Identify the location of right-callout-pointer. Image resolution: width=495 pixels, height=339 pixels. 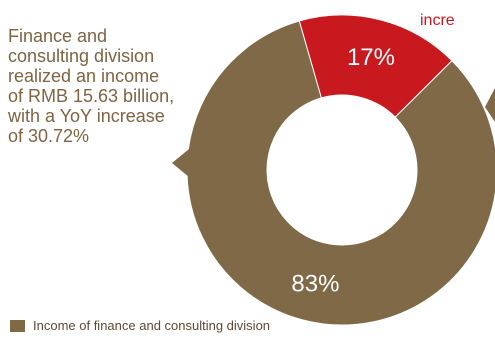
(490, 105).